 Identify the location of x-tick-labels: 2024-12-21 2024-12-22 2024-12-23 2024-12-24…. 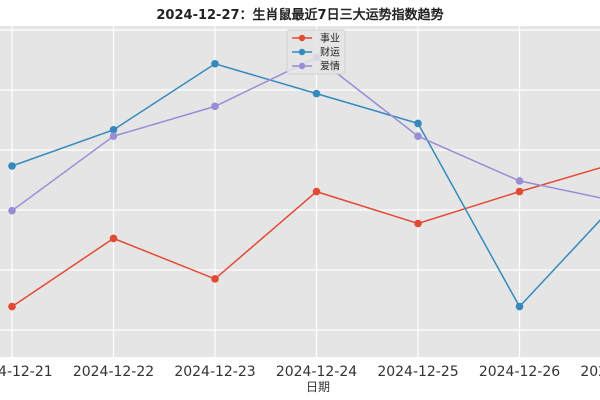
(300, 372).